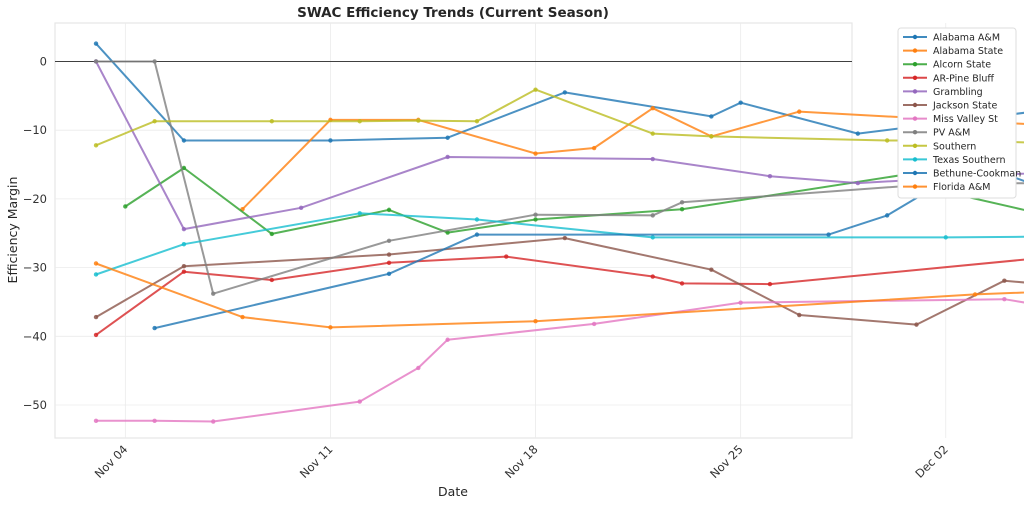  Describe the element at coordinates (964, 106) in the screenshot. I see `legend-label: Jackson State` at that location.